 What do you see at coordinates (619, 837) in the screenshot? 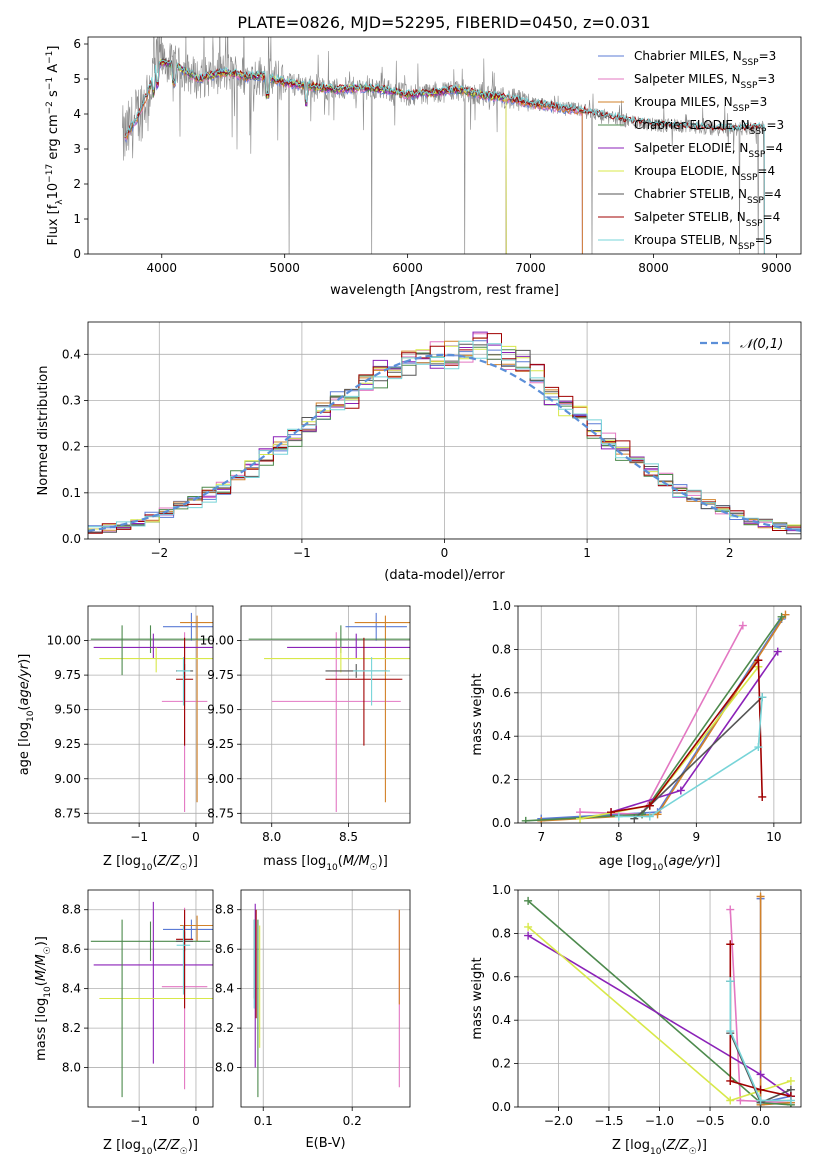
I see `mass-weight-vs-age-xtick-label: 8` at bounding box center [619, 837].